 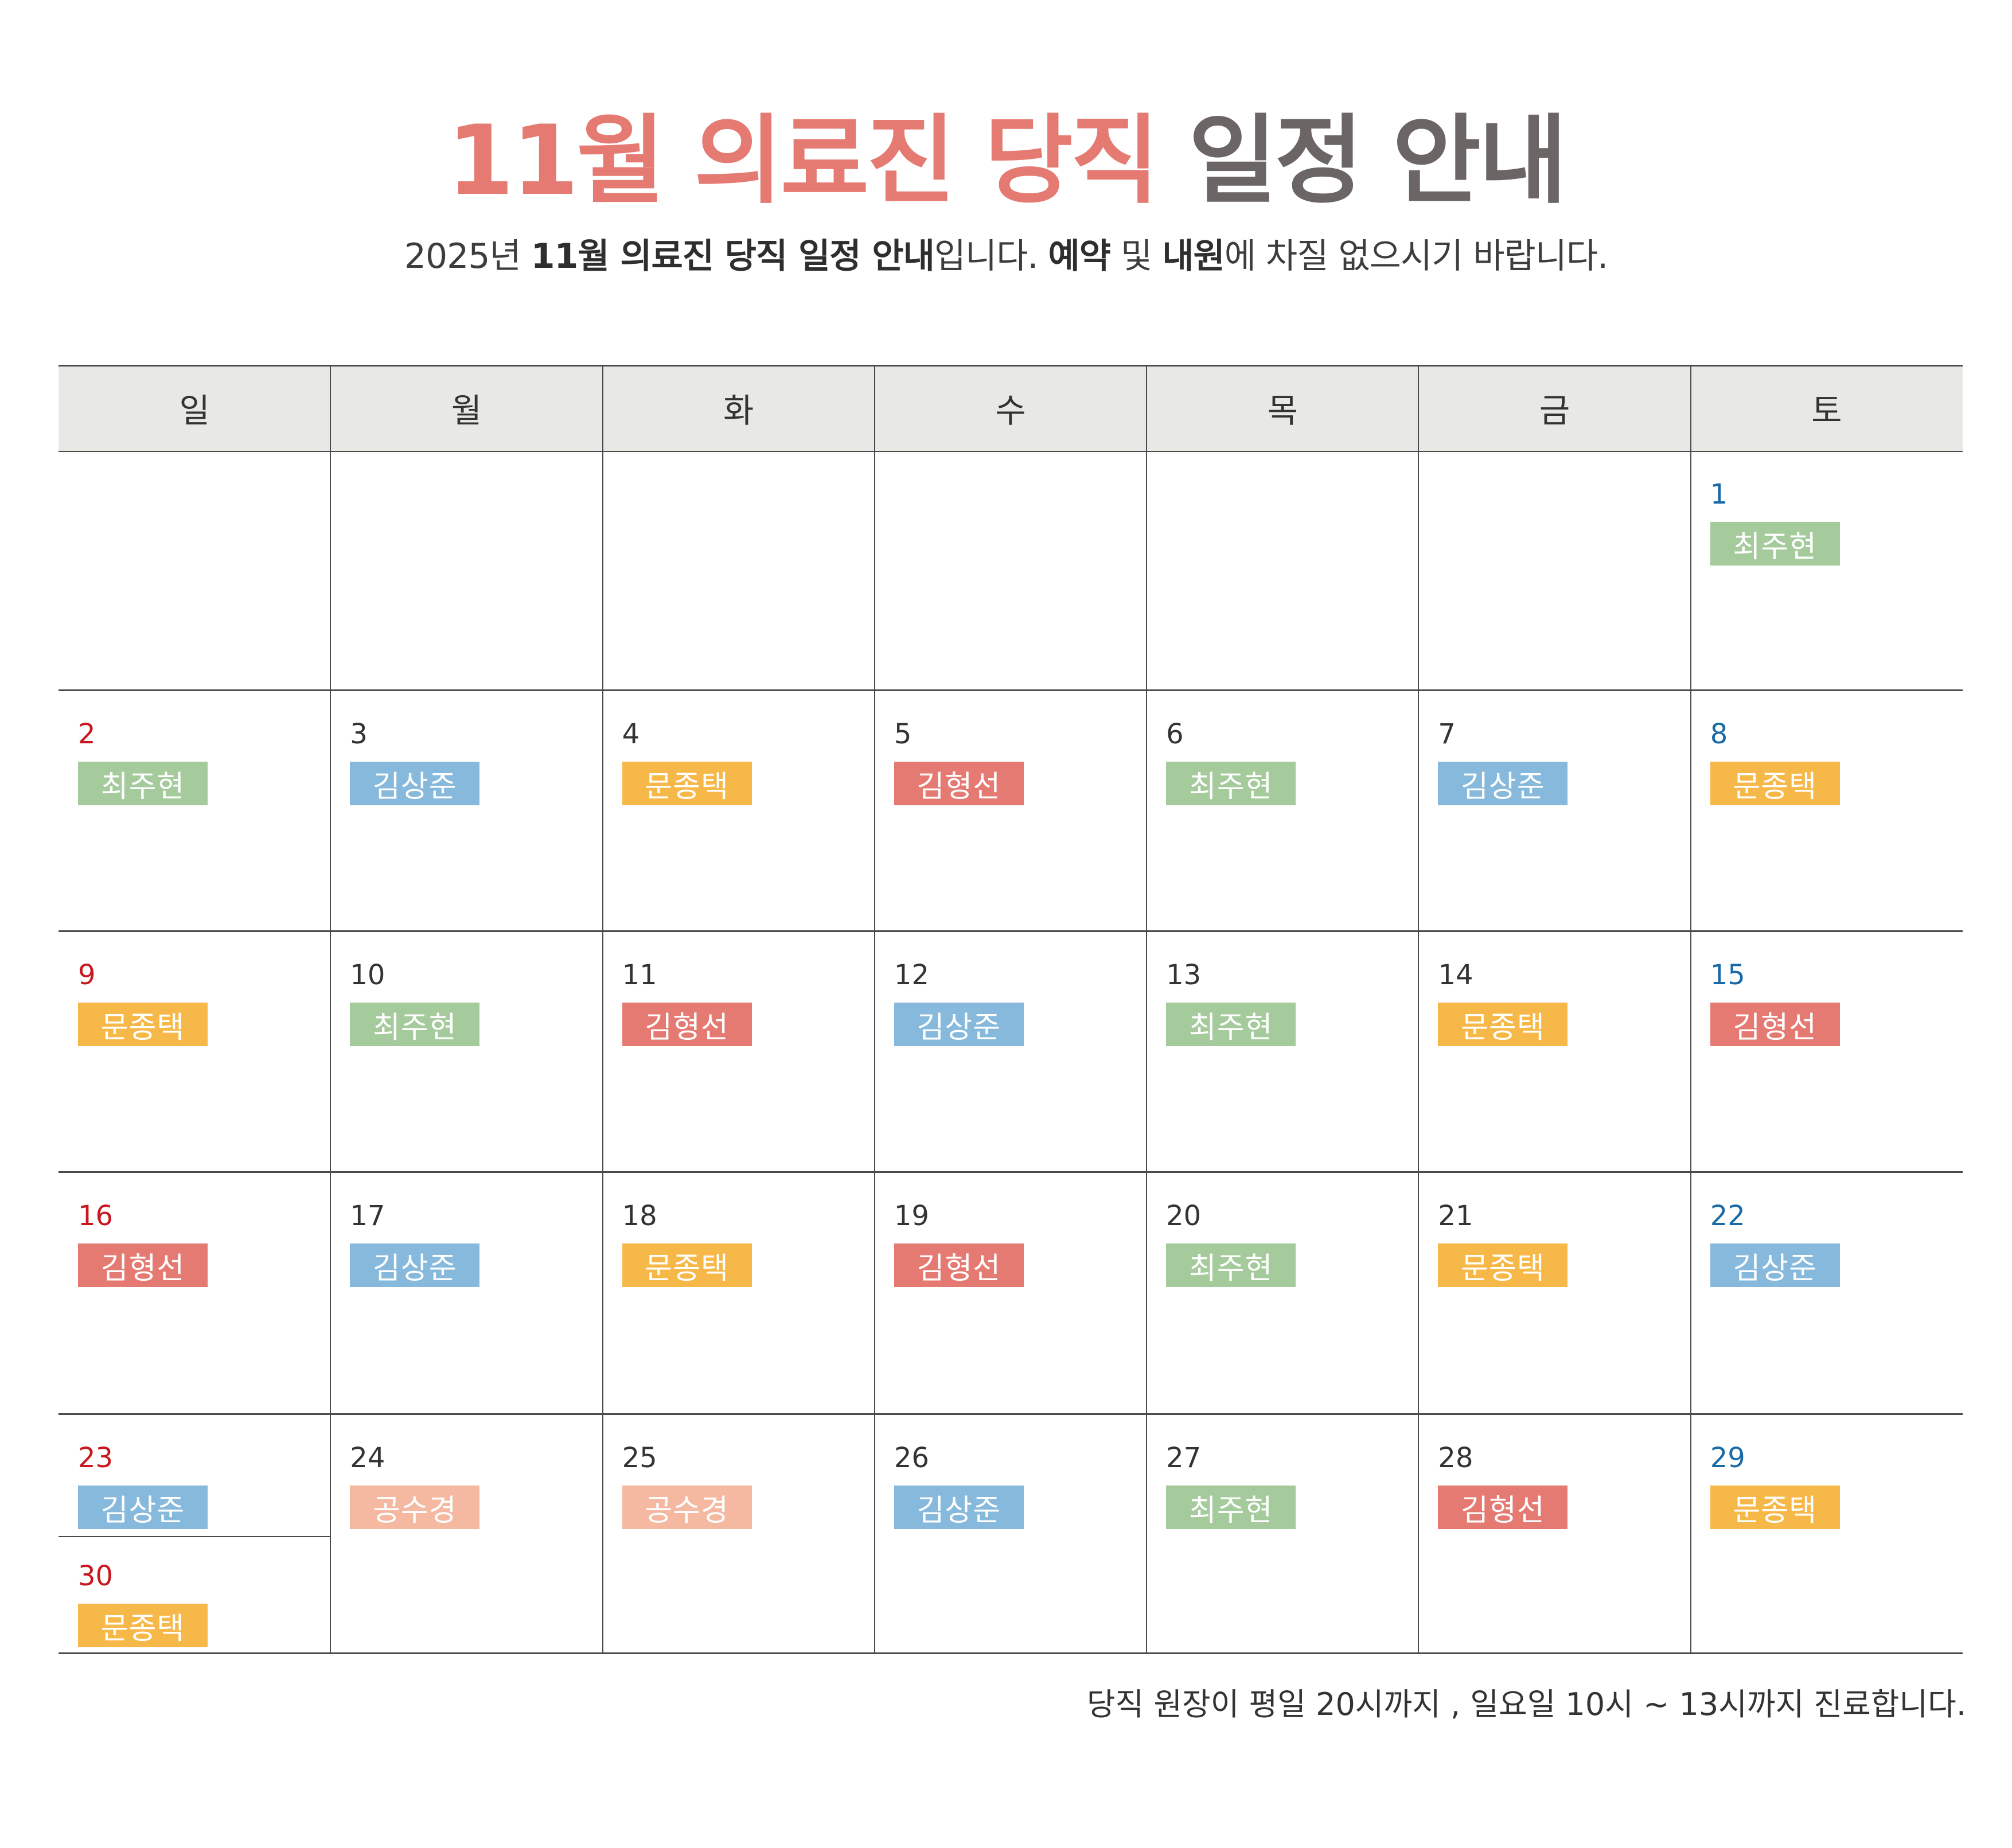 I want to click on day-number: 26, so click(x=911, y=1458).